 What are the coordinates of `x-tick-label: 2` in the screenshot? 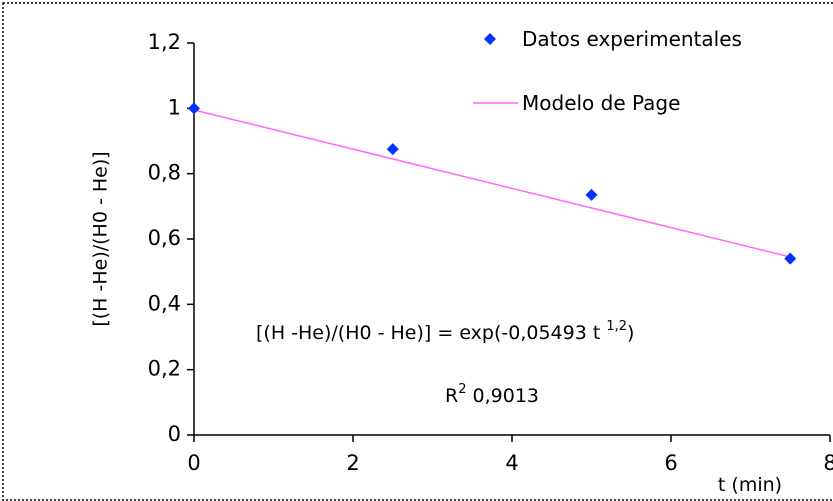 It's located at (352, 463).